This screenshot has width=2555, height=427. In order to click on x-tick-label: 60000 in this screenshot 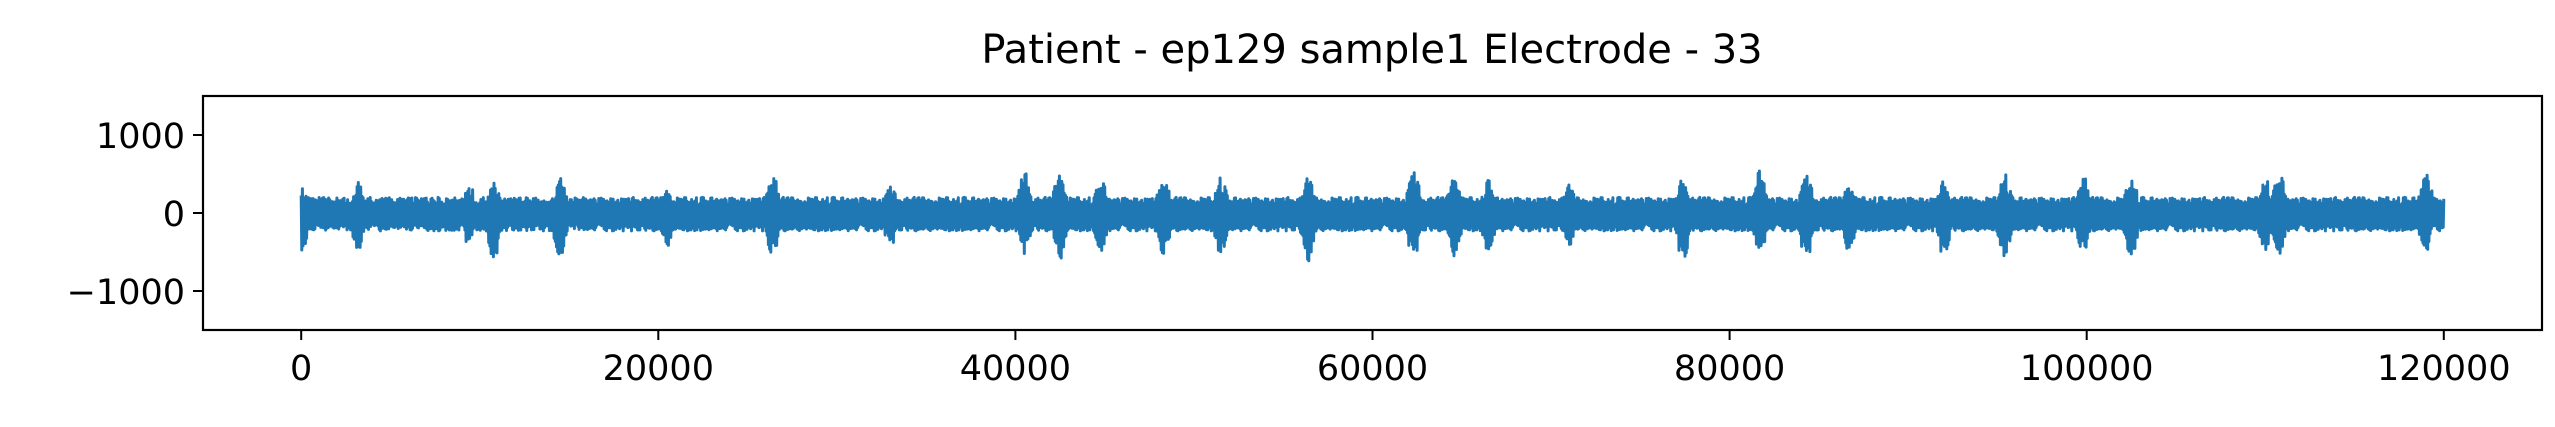, I will do `click(1372, 369)`.